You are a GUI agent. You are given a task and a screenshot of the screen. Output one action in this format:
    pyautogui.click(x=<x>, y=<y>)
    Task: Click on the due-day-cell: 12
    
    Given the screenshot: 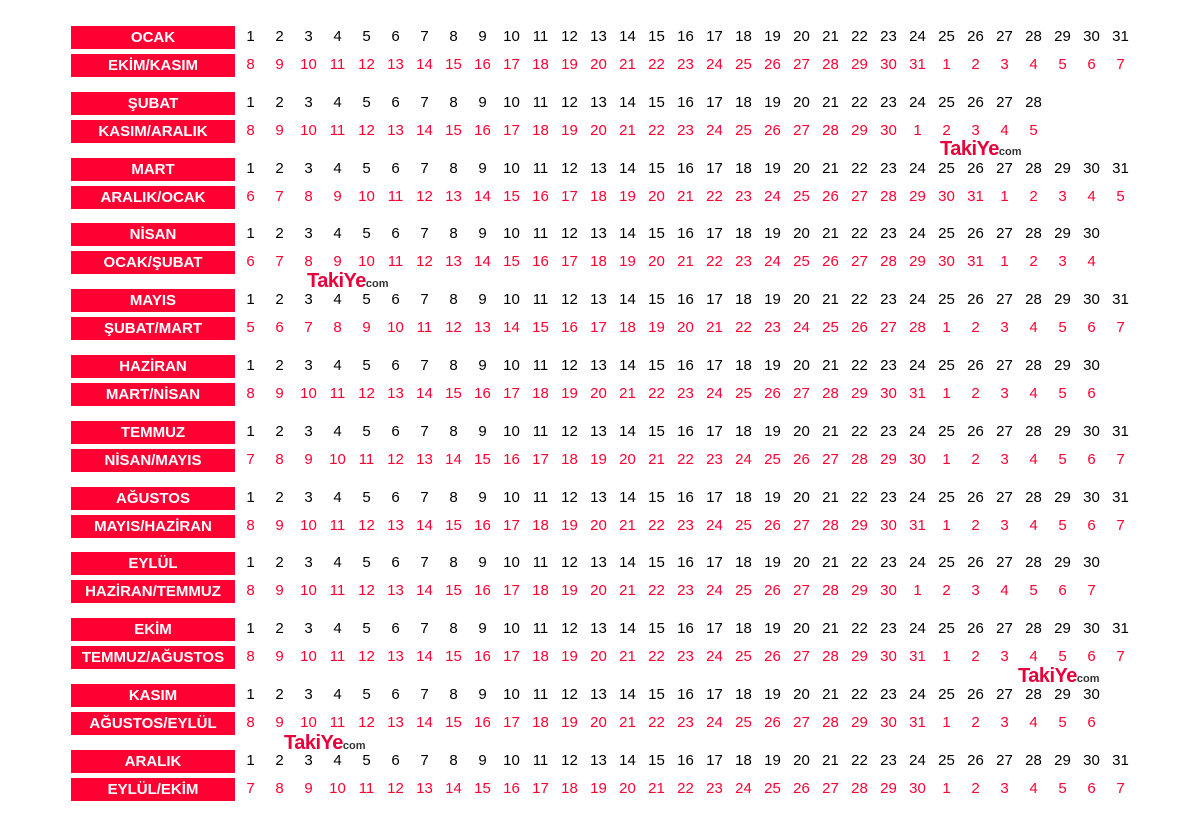 What is the action you would take?
    pyautogui.click(x=366, y=657)
    